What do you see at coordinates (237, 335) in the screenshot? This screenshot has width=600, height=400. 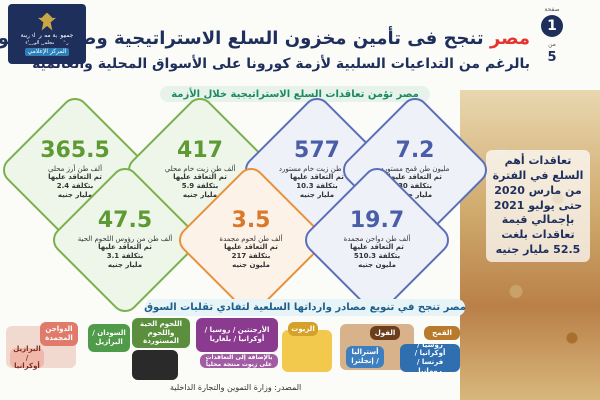 I see `source-oils-origins: الأرجنتين / روسيا / أوكرانيا / بلغاريا` at bounding box center [237, 335].